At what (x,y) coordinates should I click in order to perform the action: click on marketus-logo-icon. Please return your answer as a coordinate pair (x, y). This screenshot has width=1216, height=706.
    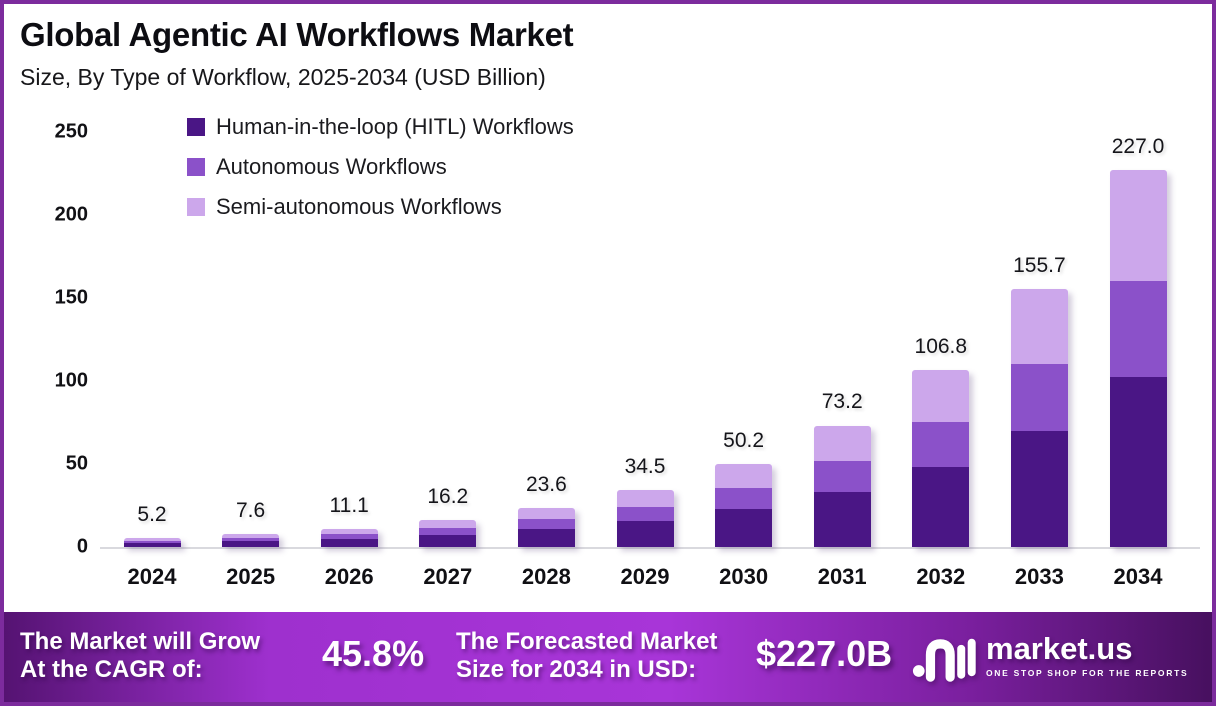
    Looking at the image, I should click on (944, 660).